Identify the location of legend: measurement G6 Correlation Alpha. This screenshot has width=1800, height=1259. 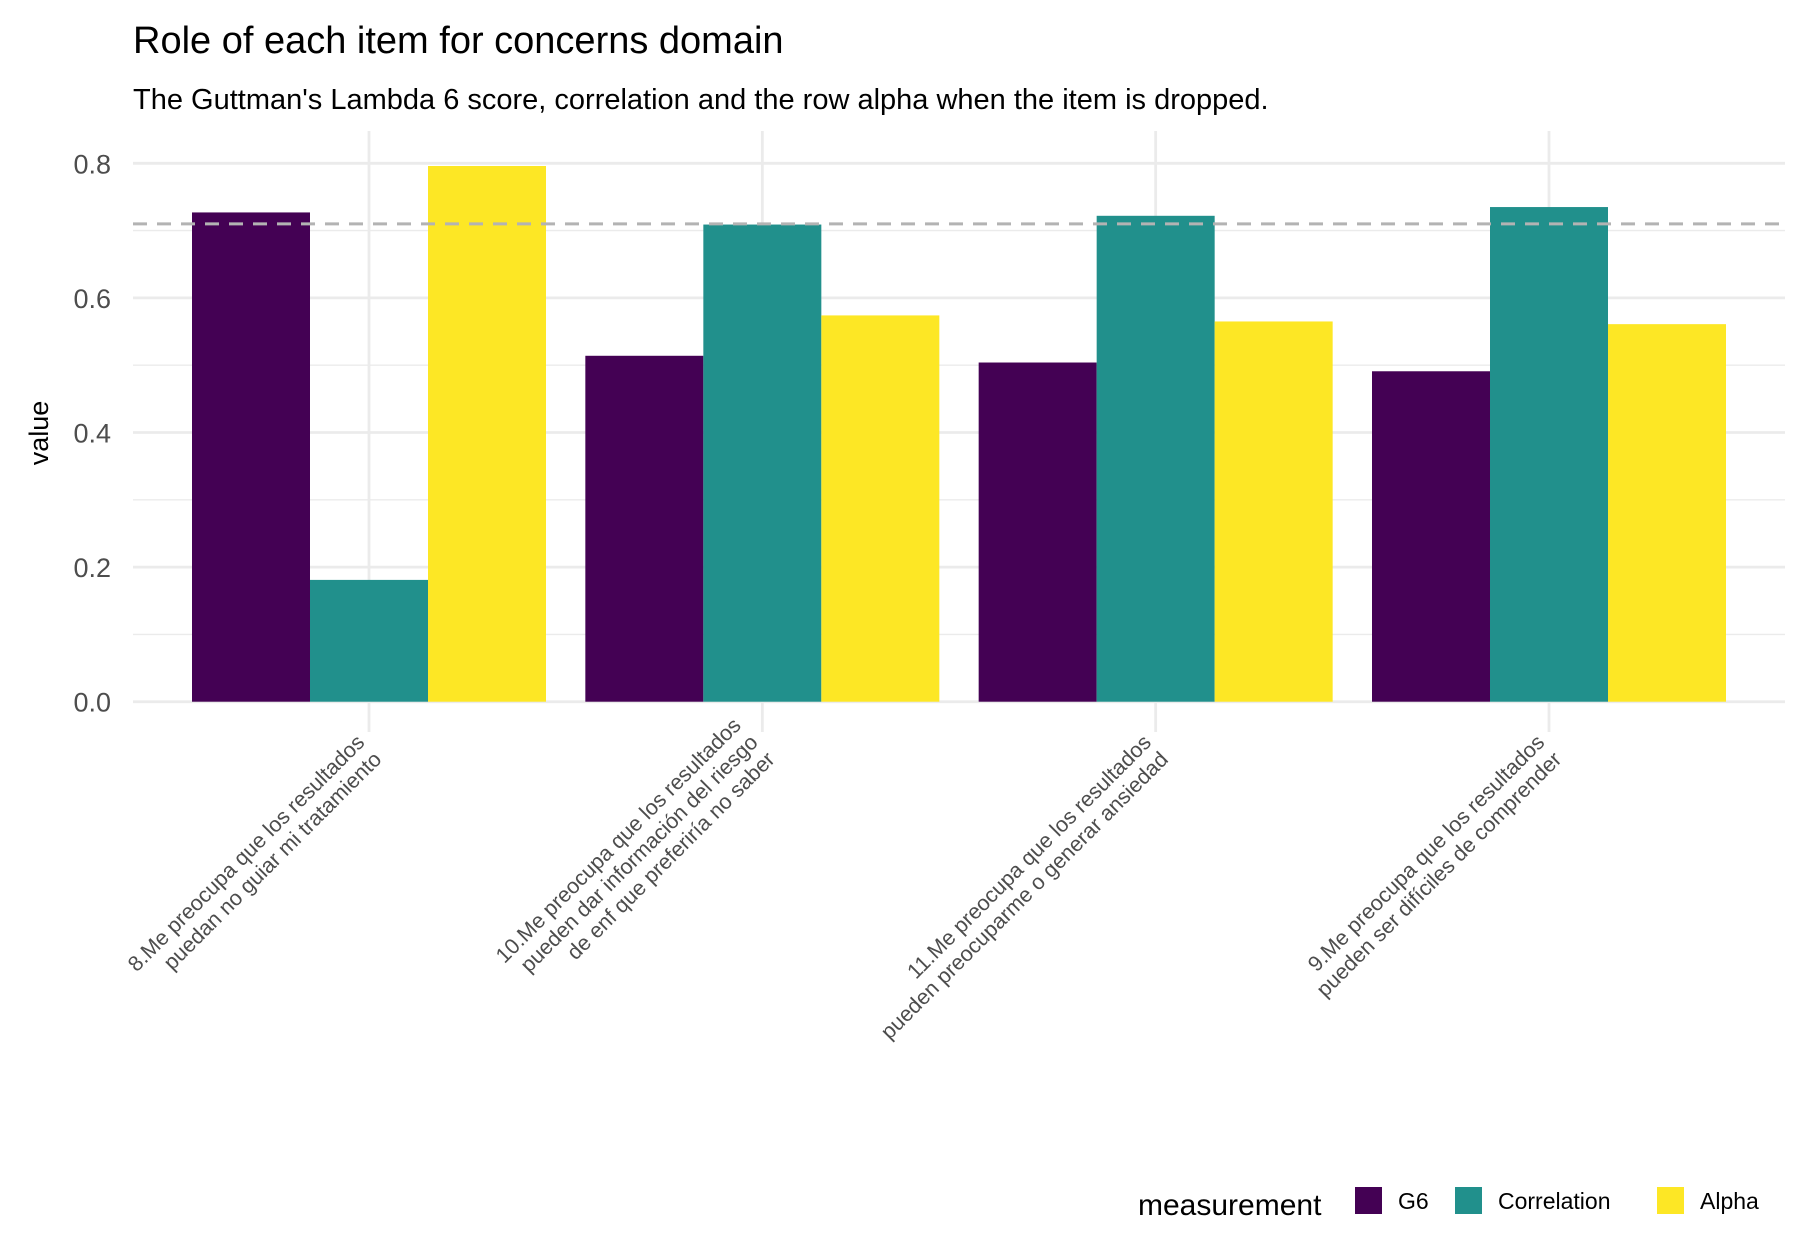
(1448, 1204).